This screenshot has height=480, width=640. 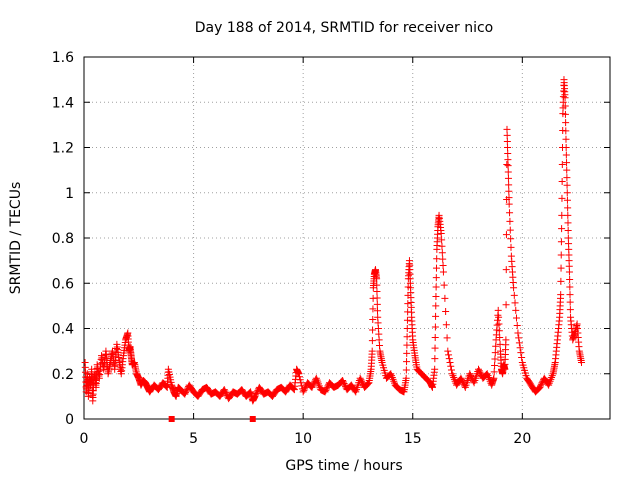 What do you see at coordinates (84, 439) in the screenshot?
I see `x-tick-label: 0` at bounding box center [84, 439].